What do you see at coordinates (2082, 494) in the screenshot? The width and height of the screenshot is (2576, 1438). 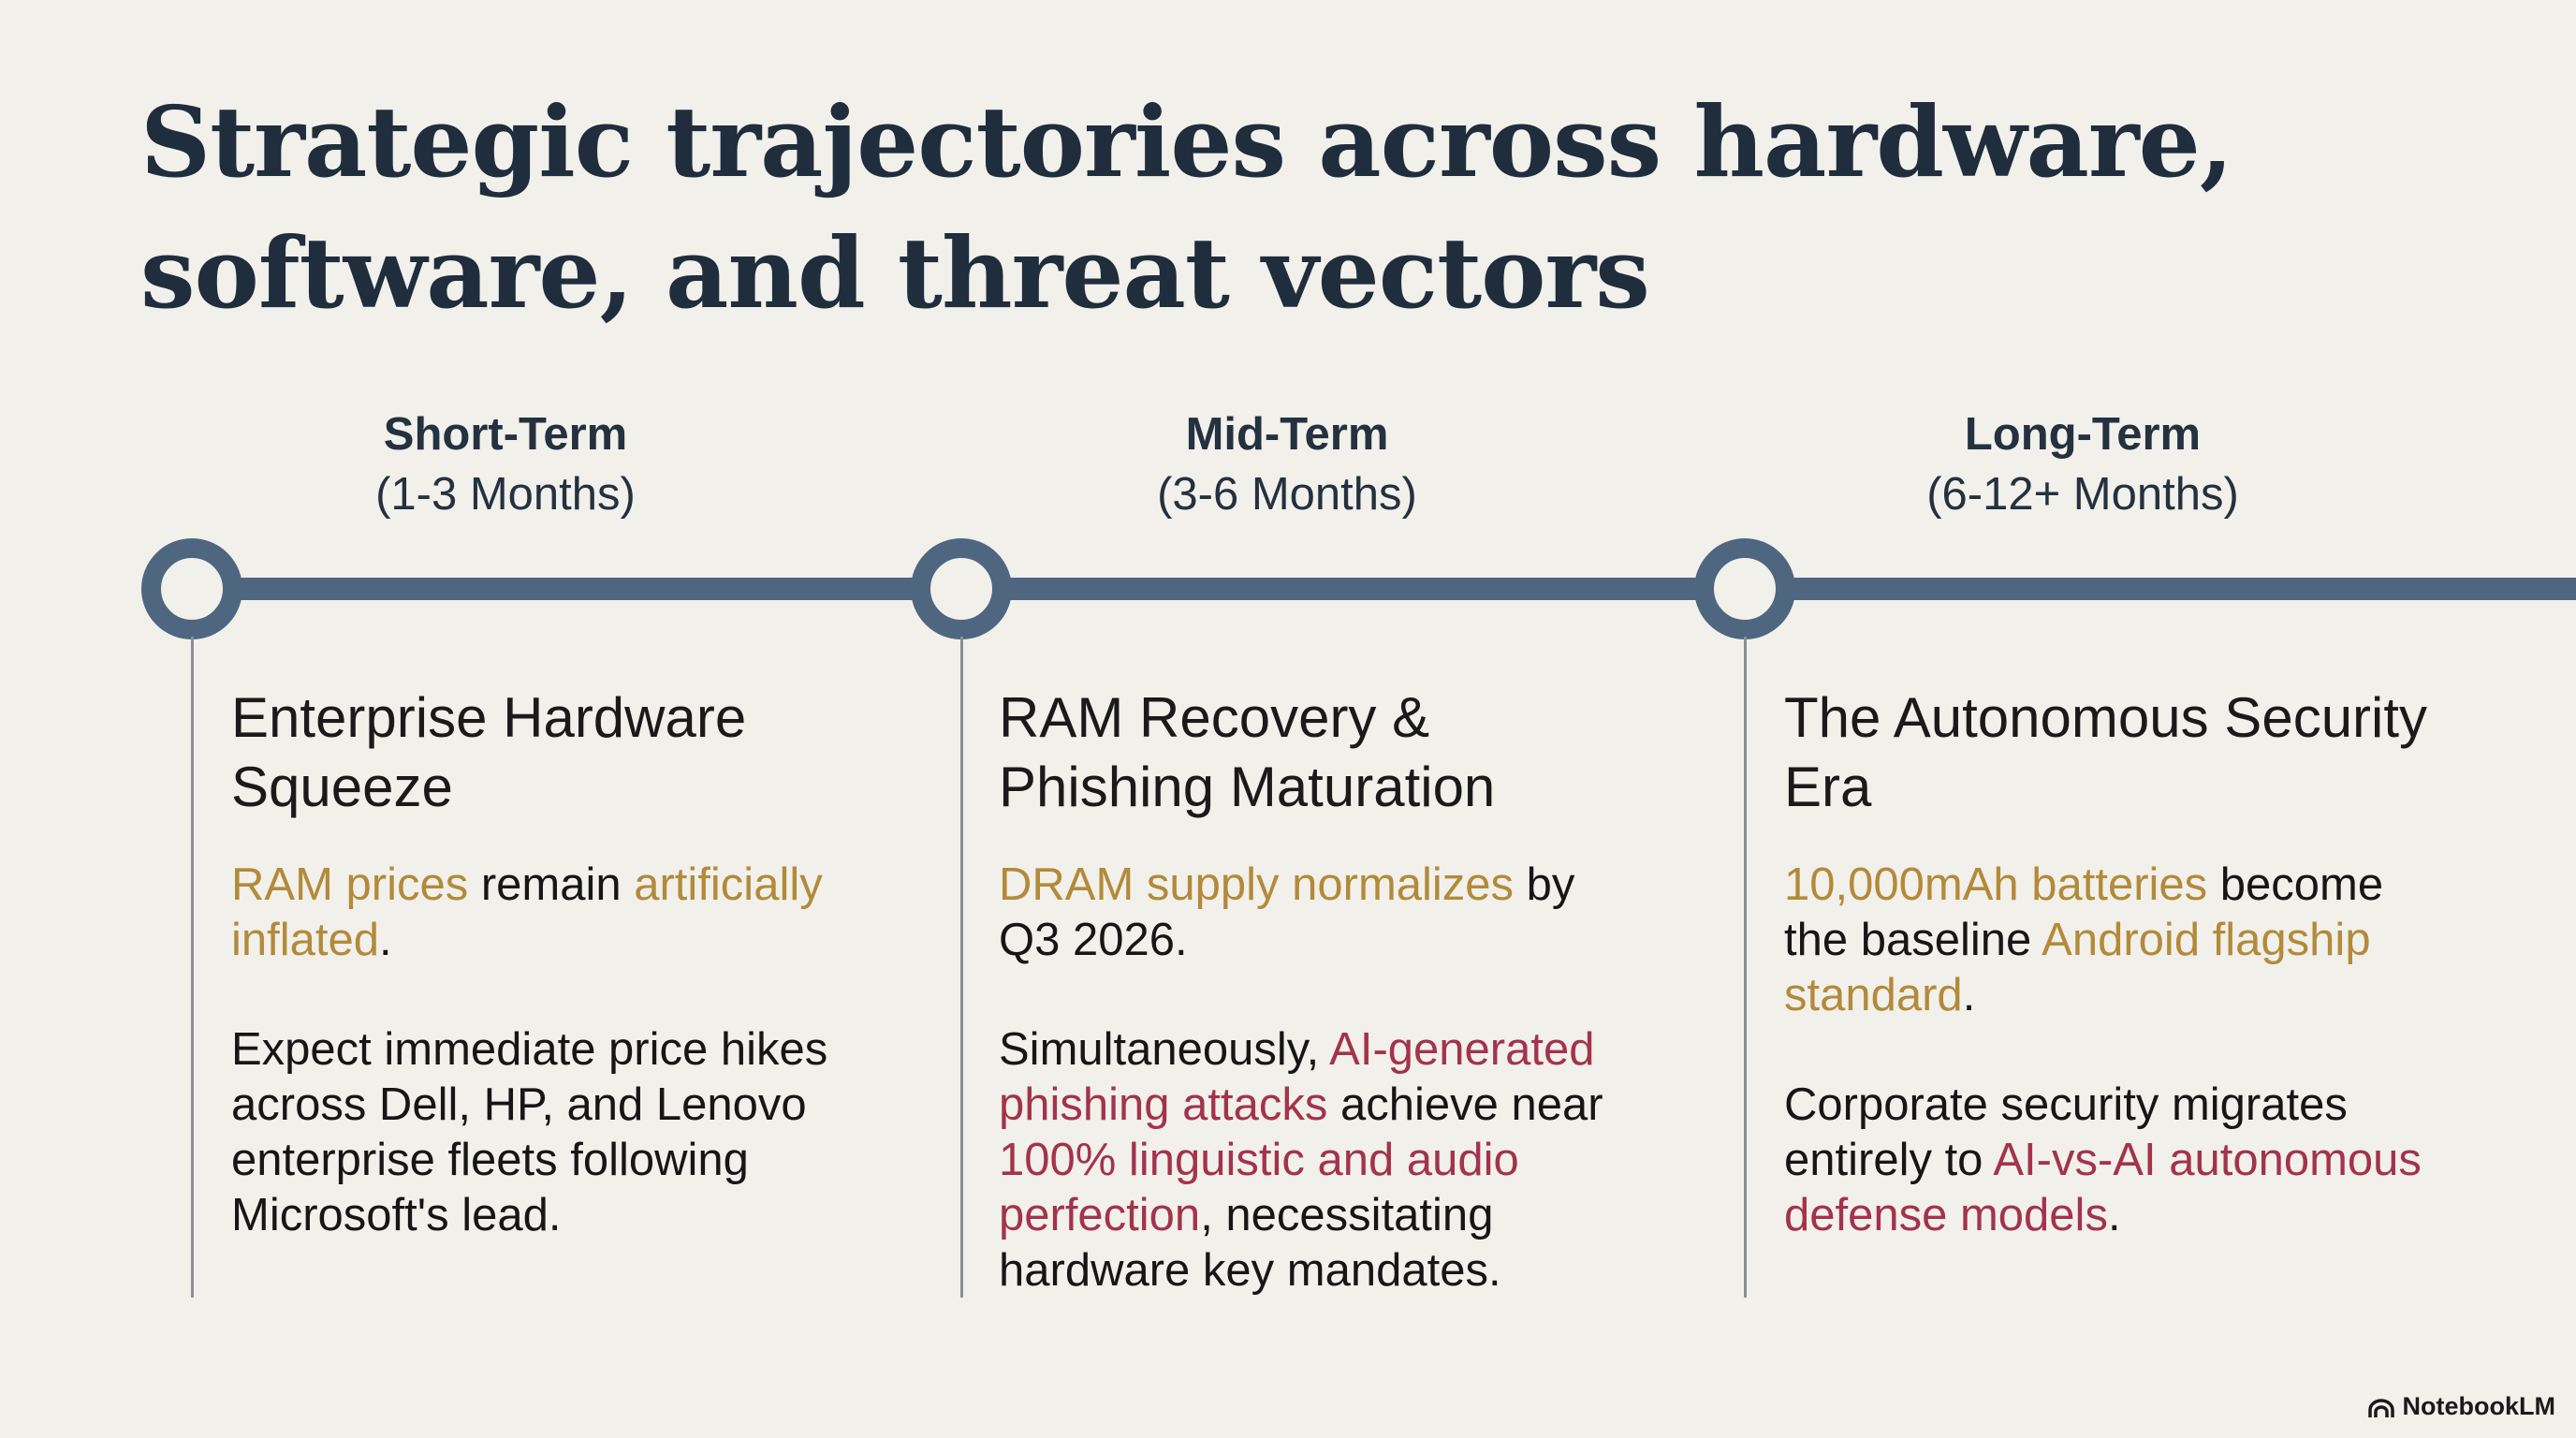 I see `phase-range: (6-12+ Months)` at bounding box center [2082, 494].